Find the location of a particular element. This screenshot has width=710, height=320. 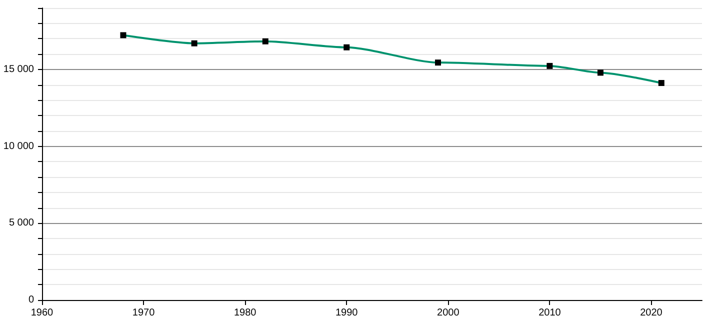

x-tick-label: 2020 is located at coordinates (651, 313).